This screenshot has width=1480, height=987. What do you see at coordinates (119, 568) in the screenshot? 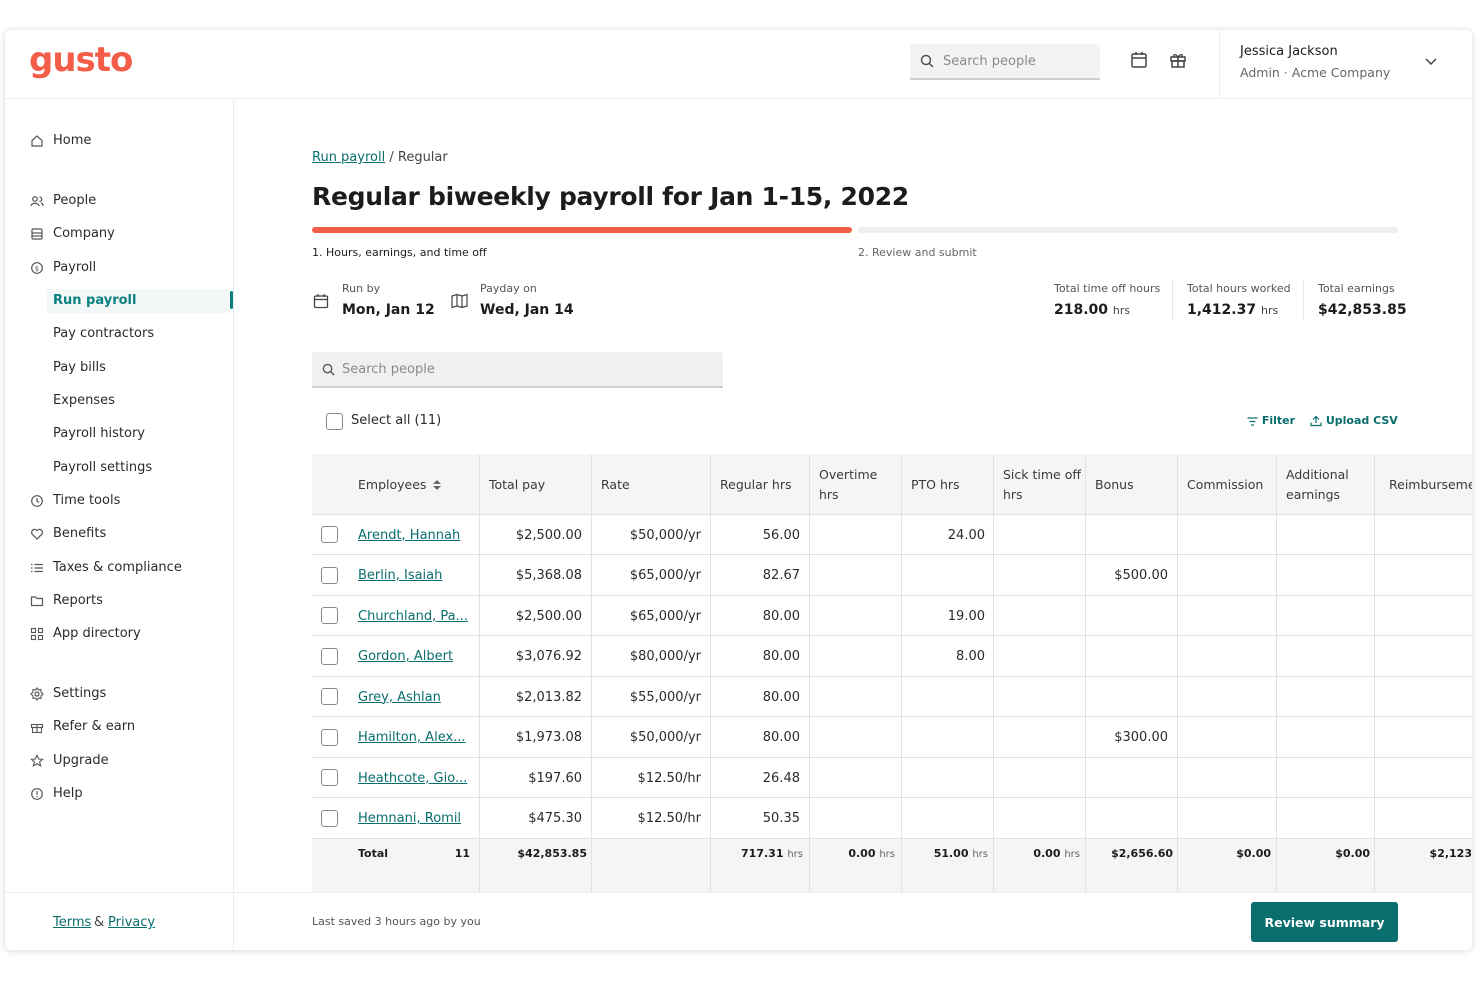
I see `sidebar-item-taxes: Taxes & compliance` at bounding box center [119, 568].